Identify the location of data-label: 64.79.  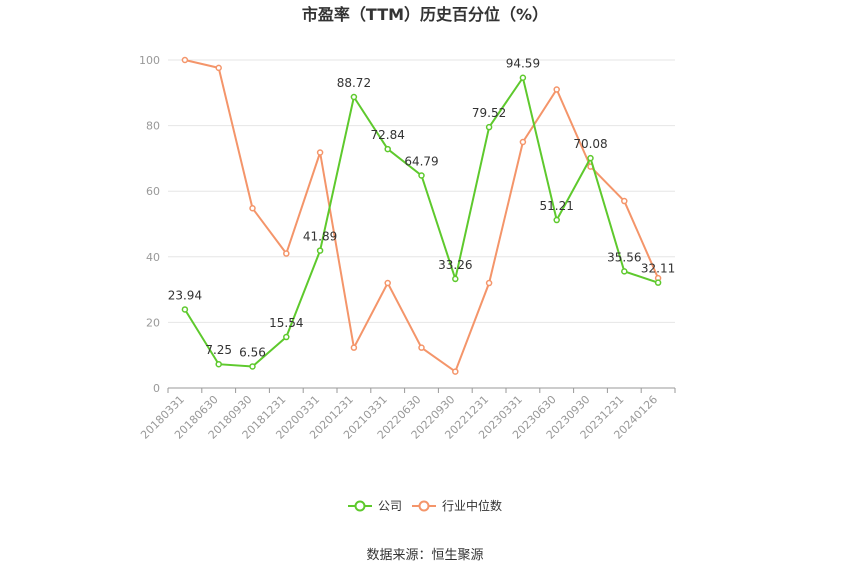
(421, 161).